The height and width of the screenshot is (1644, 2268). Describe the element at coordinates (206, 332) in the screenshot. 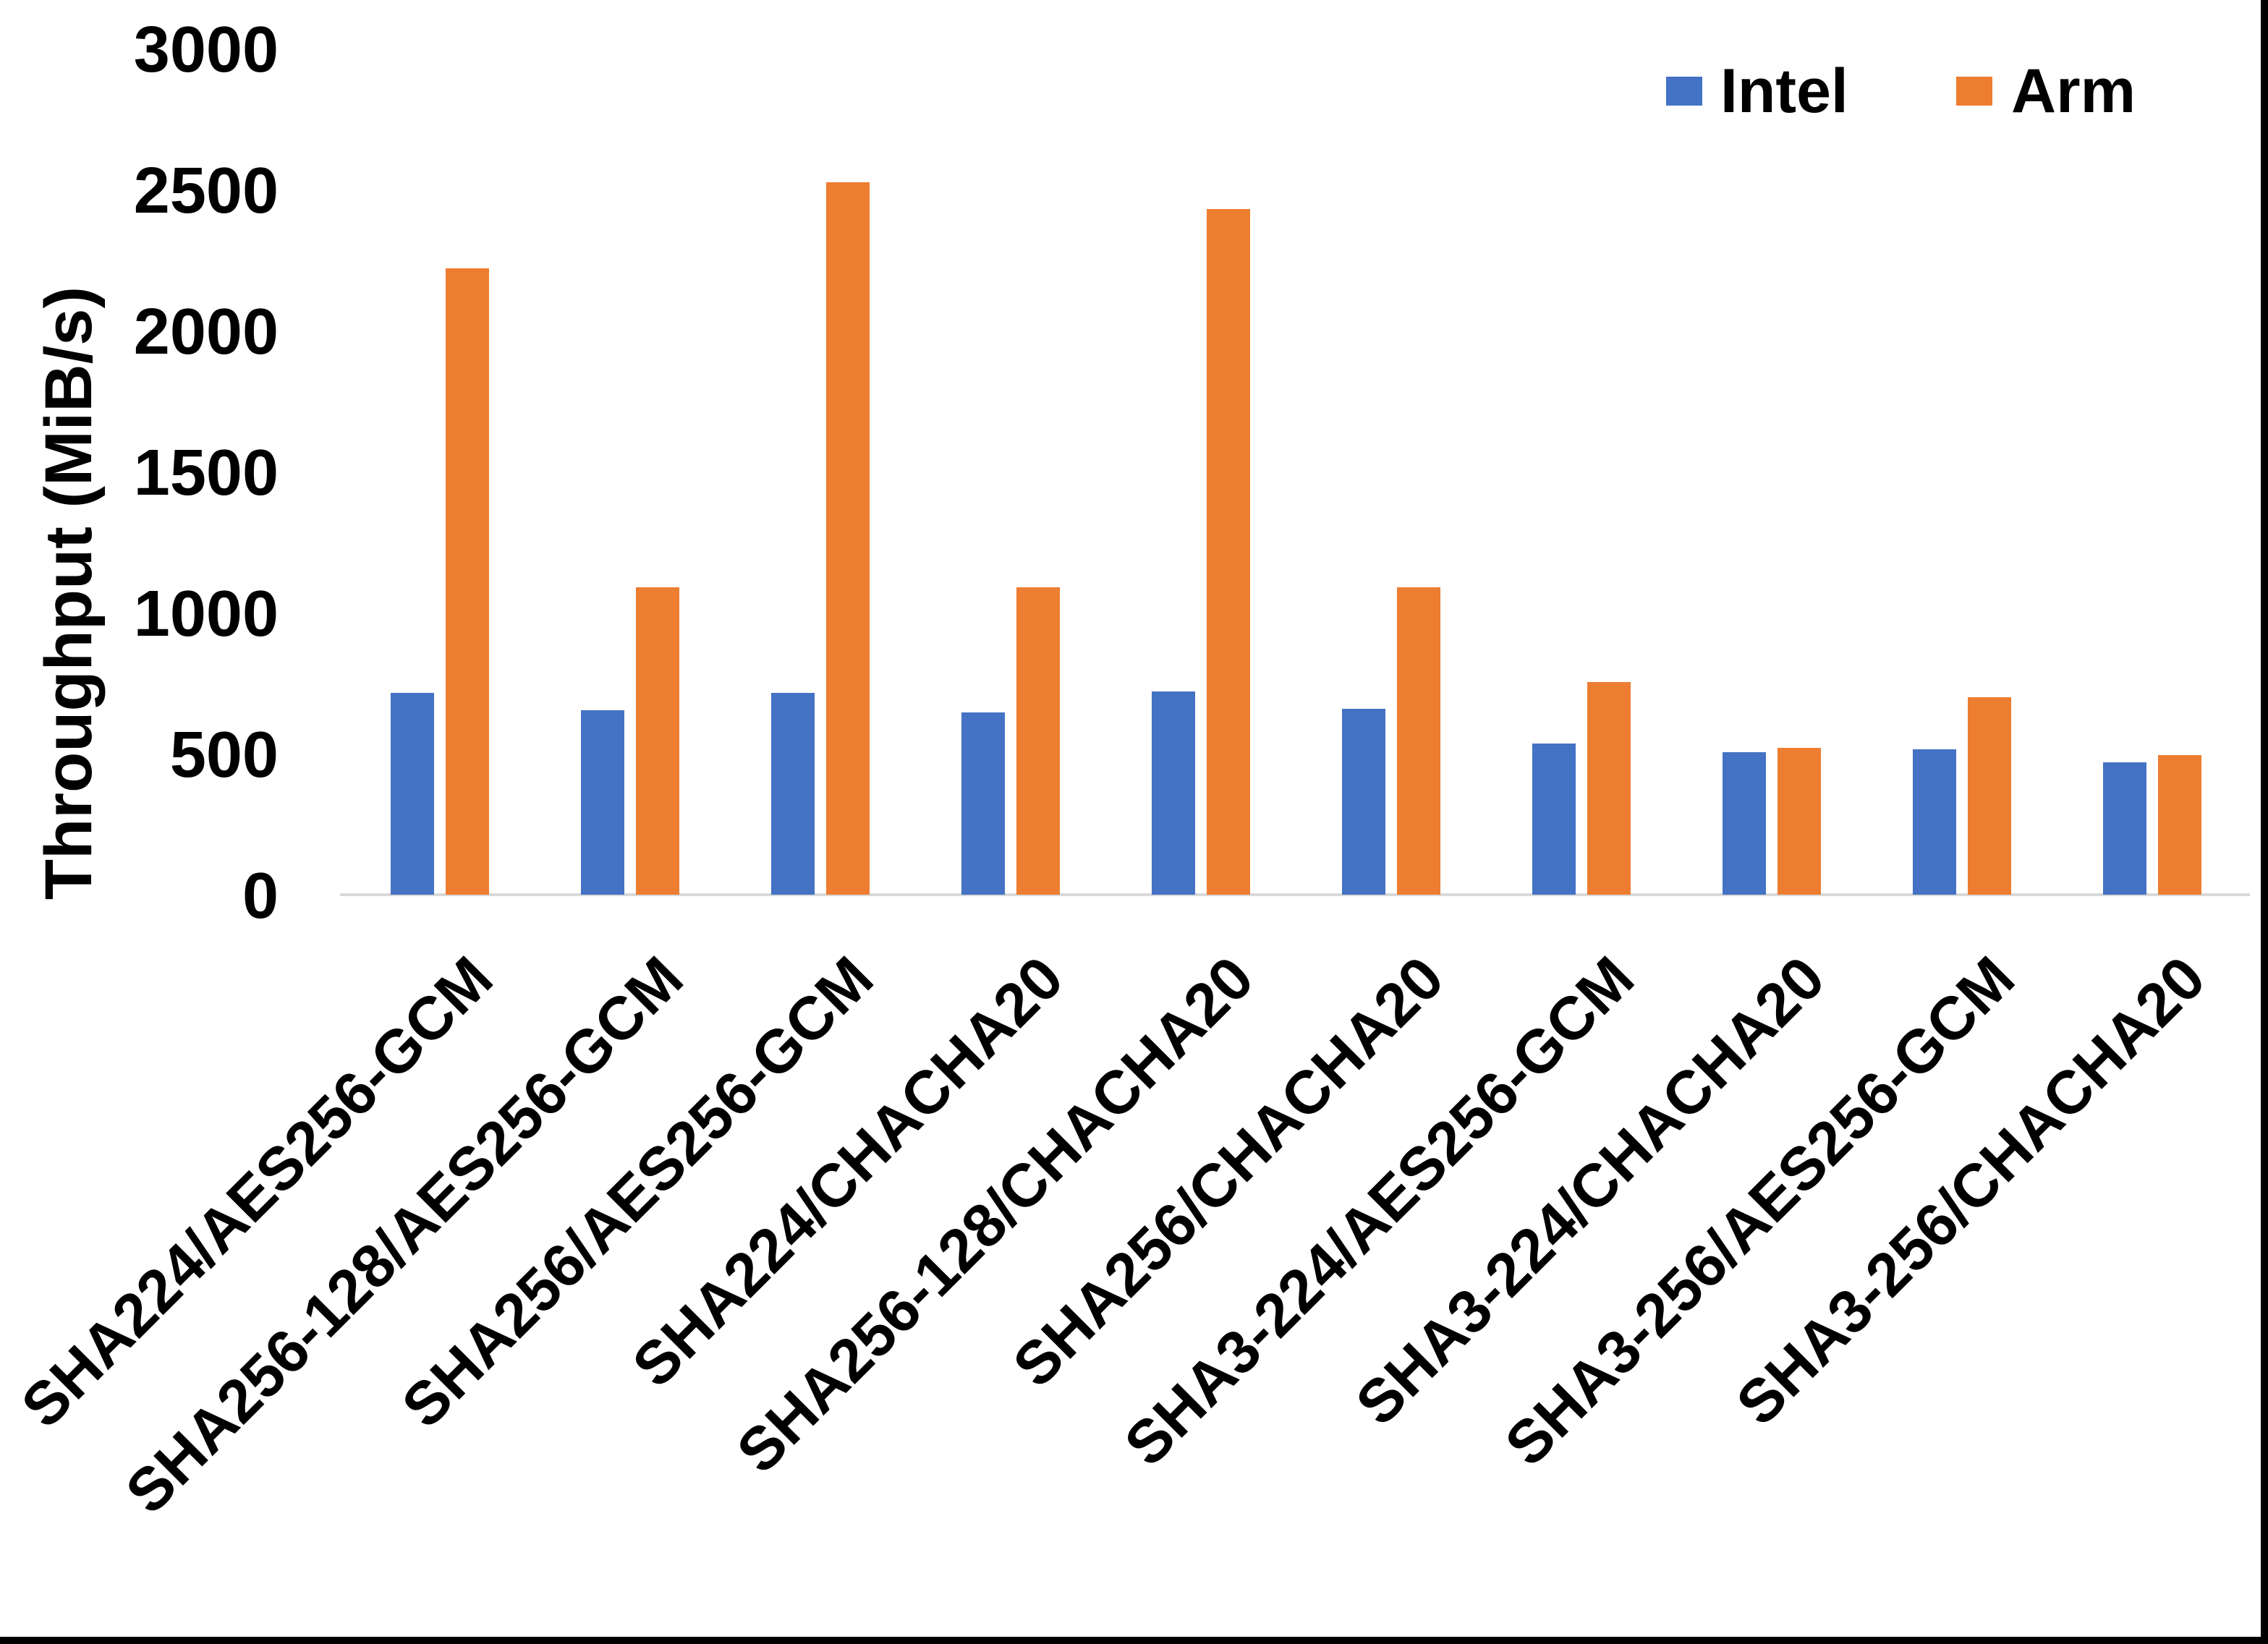

I see `y-axis-tick-label: 2000` at that location.